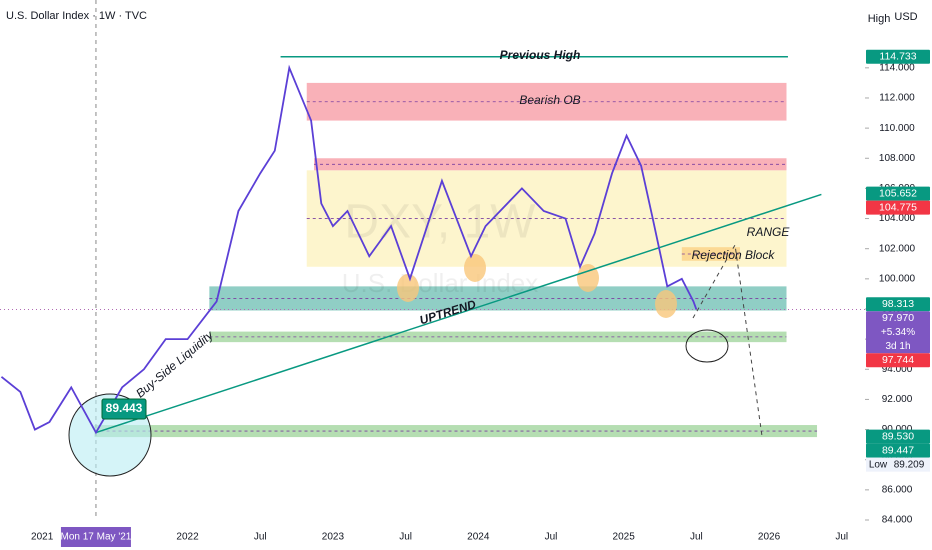 Image resolution: width=932 pixels, height=550 pixels. What do you see at coordinates (879, 19) in the screenshot?
I see `axis-label: High` at bounding box center [879, 19].